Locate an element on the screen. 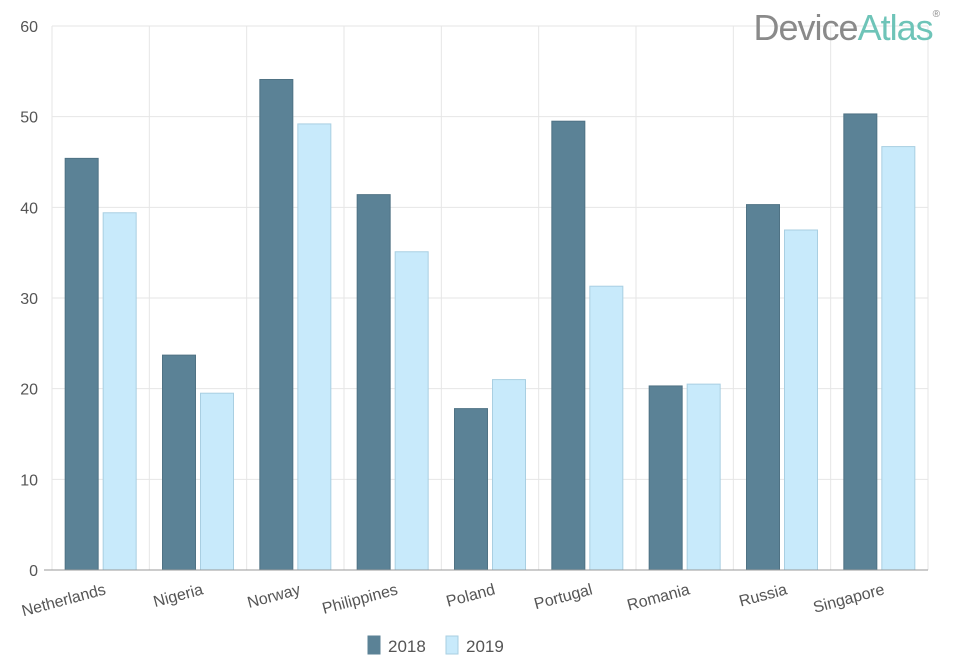  deviceatlas-logo: DeviceAtlas® is located at coordinates (847, 27).